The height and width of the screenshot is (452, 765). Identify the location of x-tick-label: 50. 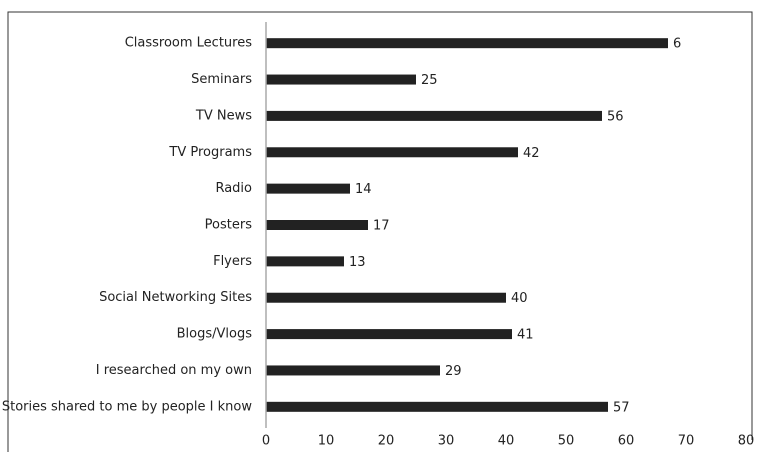
(566, 441).